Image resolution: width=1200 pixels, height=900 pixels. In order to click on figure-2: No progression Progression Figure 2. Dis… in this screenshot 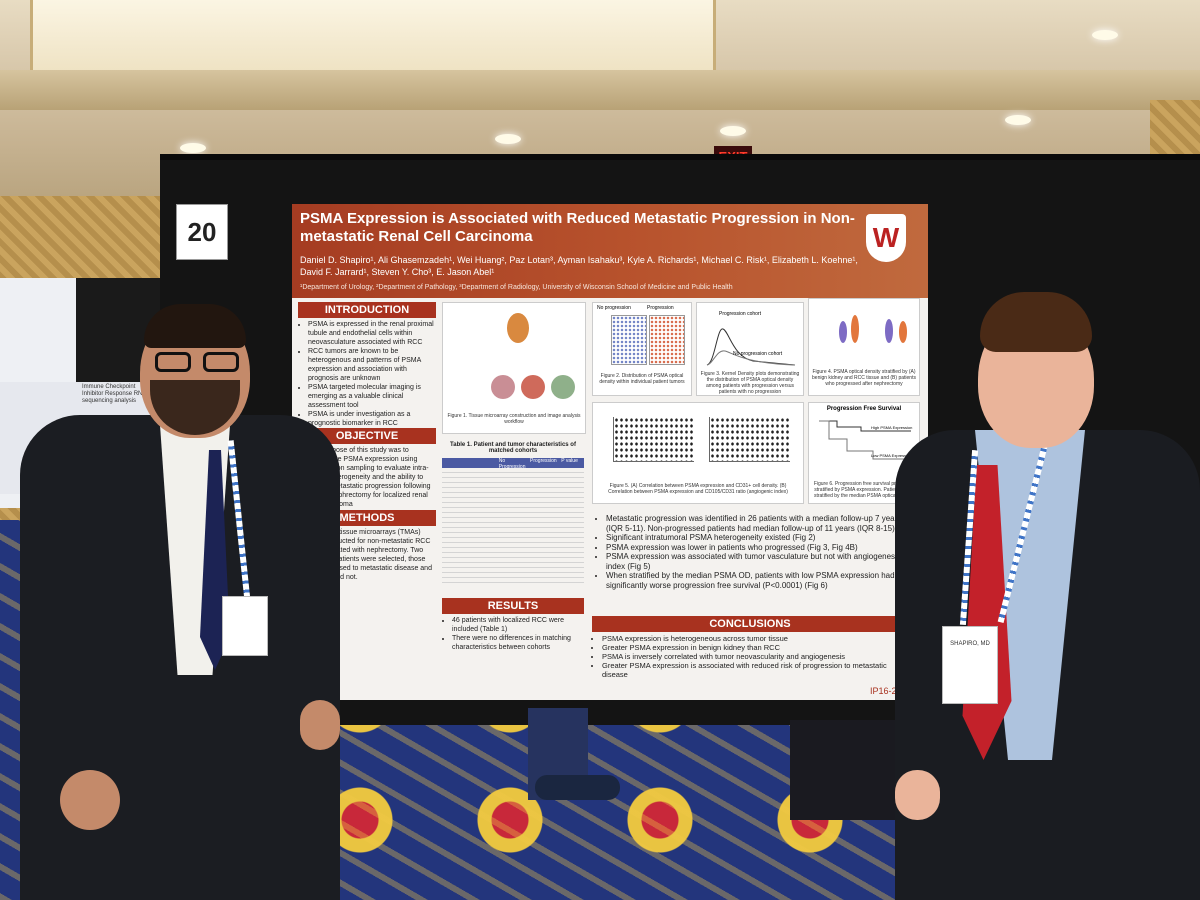, I will do `click(642, 349)`.